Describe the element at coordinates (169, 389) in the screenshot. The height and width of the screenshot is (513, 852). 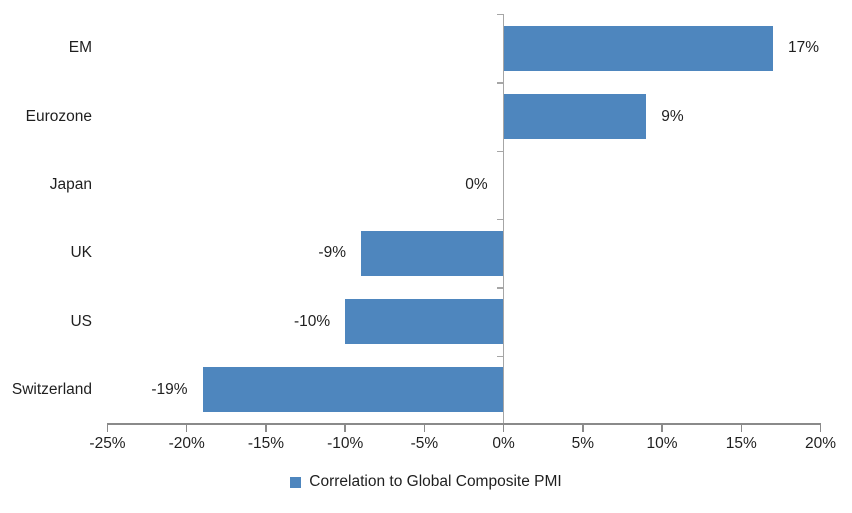
I see `data-label-switzerland: -19%` at that location.